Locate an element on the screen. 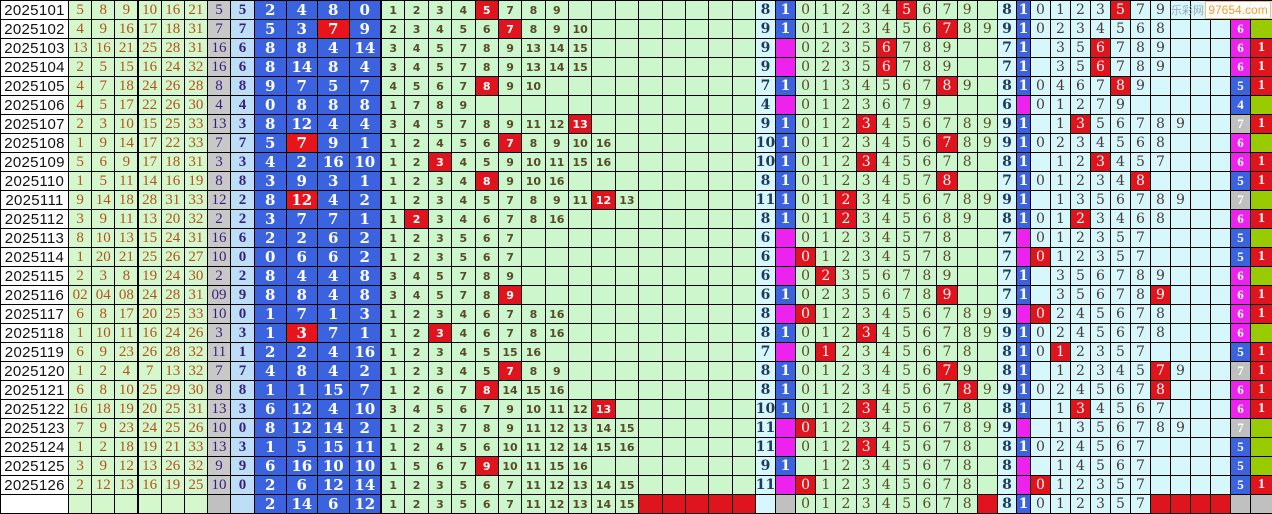 This screenshot has height=514, width=1272. c-count-cell: 8 is located at coordinates (1007, 409).